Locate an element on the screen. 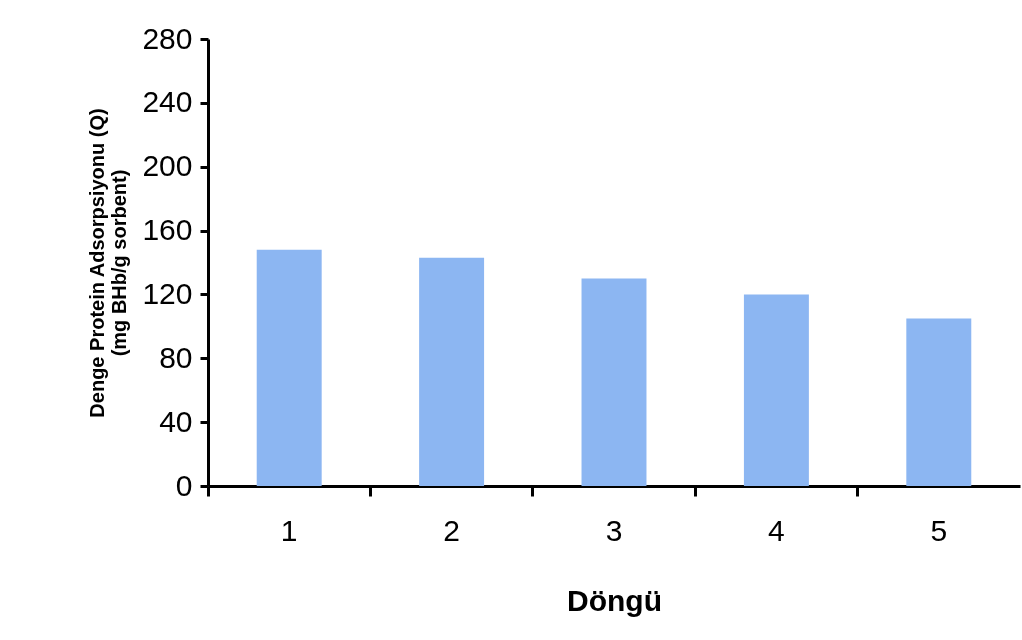 The image size is (1022, 640). y-tick-label: 40 is located at coordinates (176, 421).